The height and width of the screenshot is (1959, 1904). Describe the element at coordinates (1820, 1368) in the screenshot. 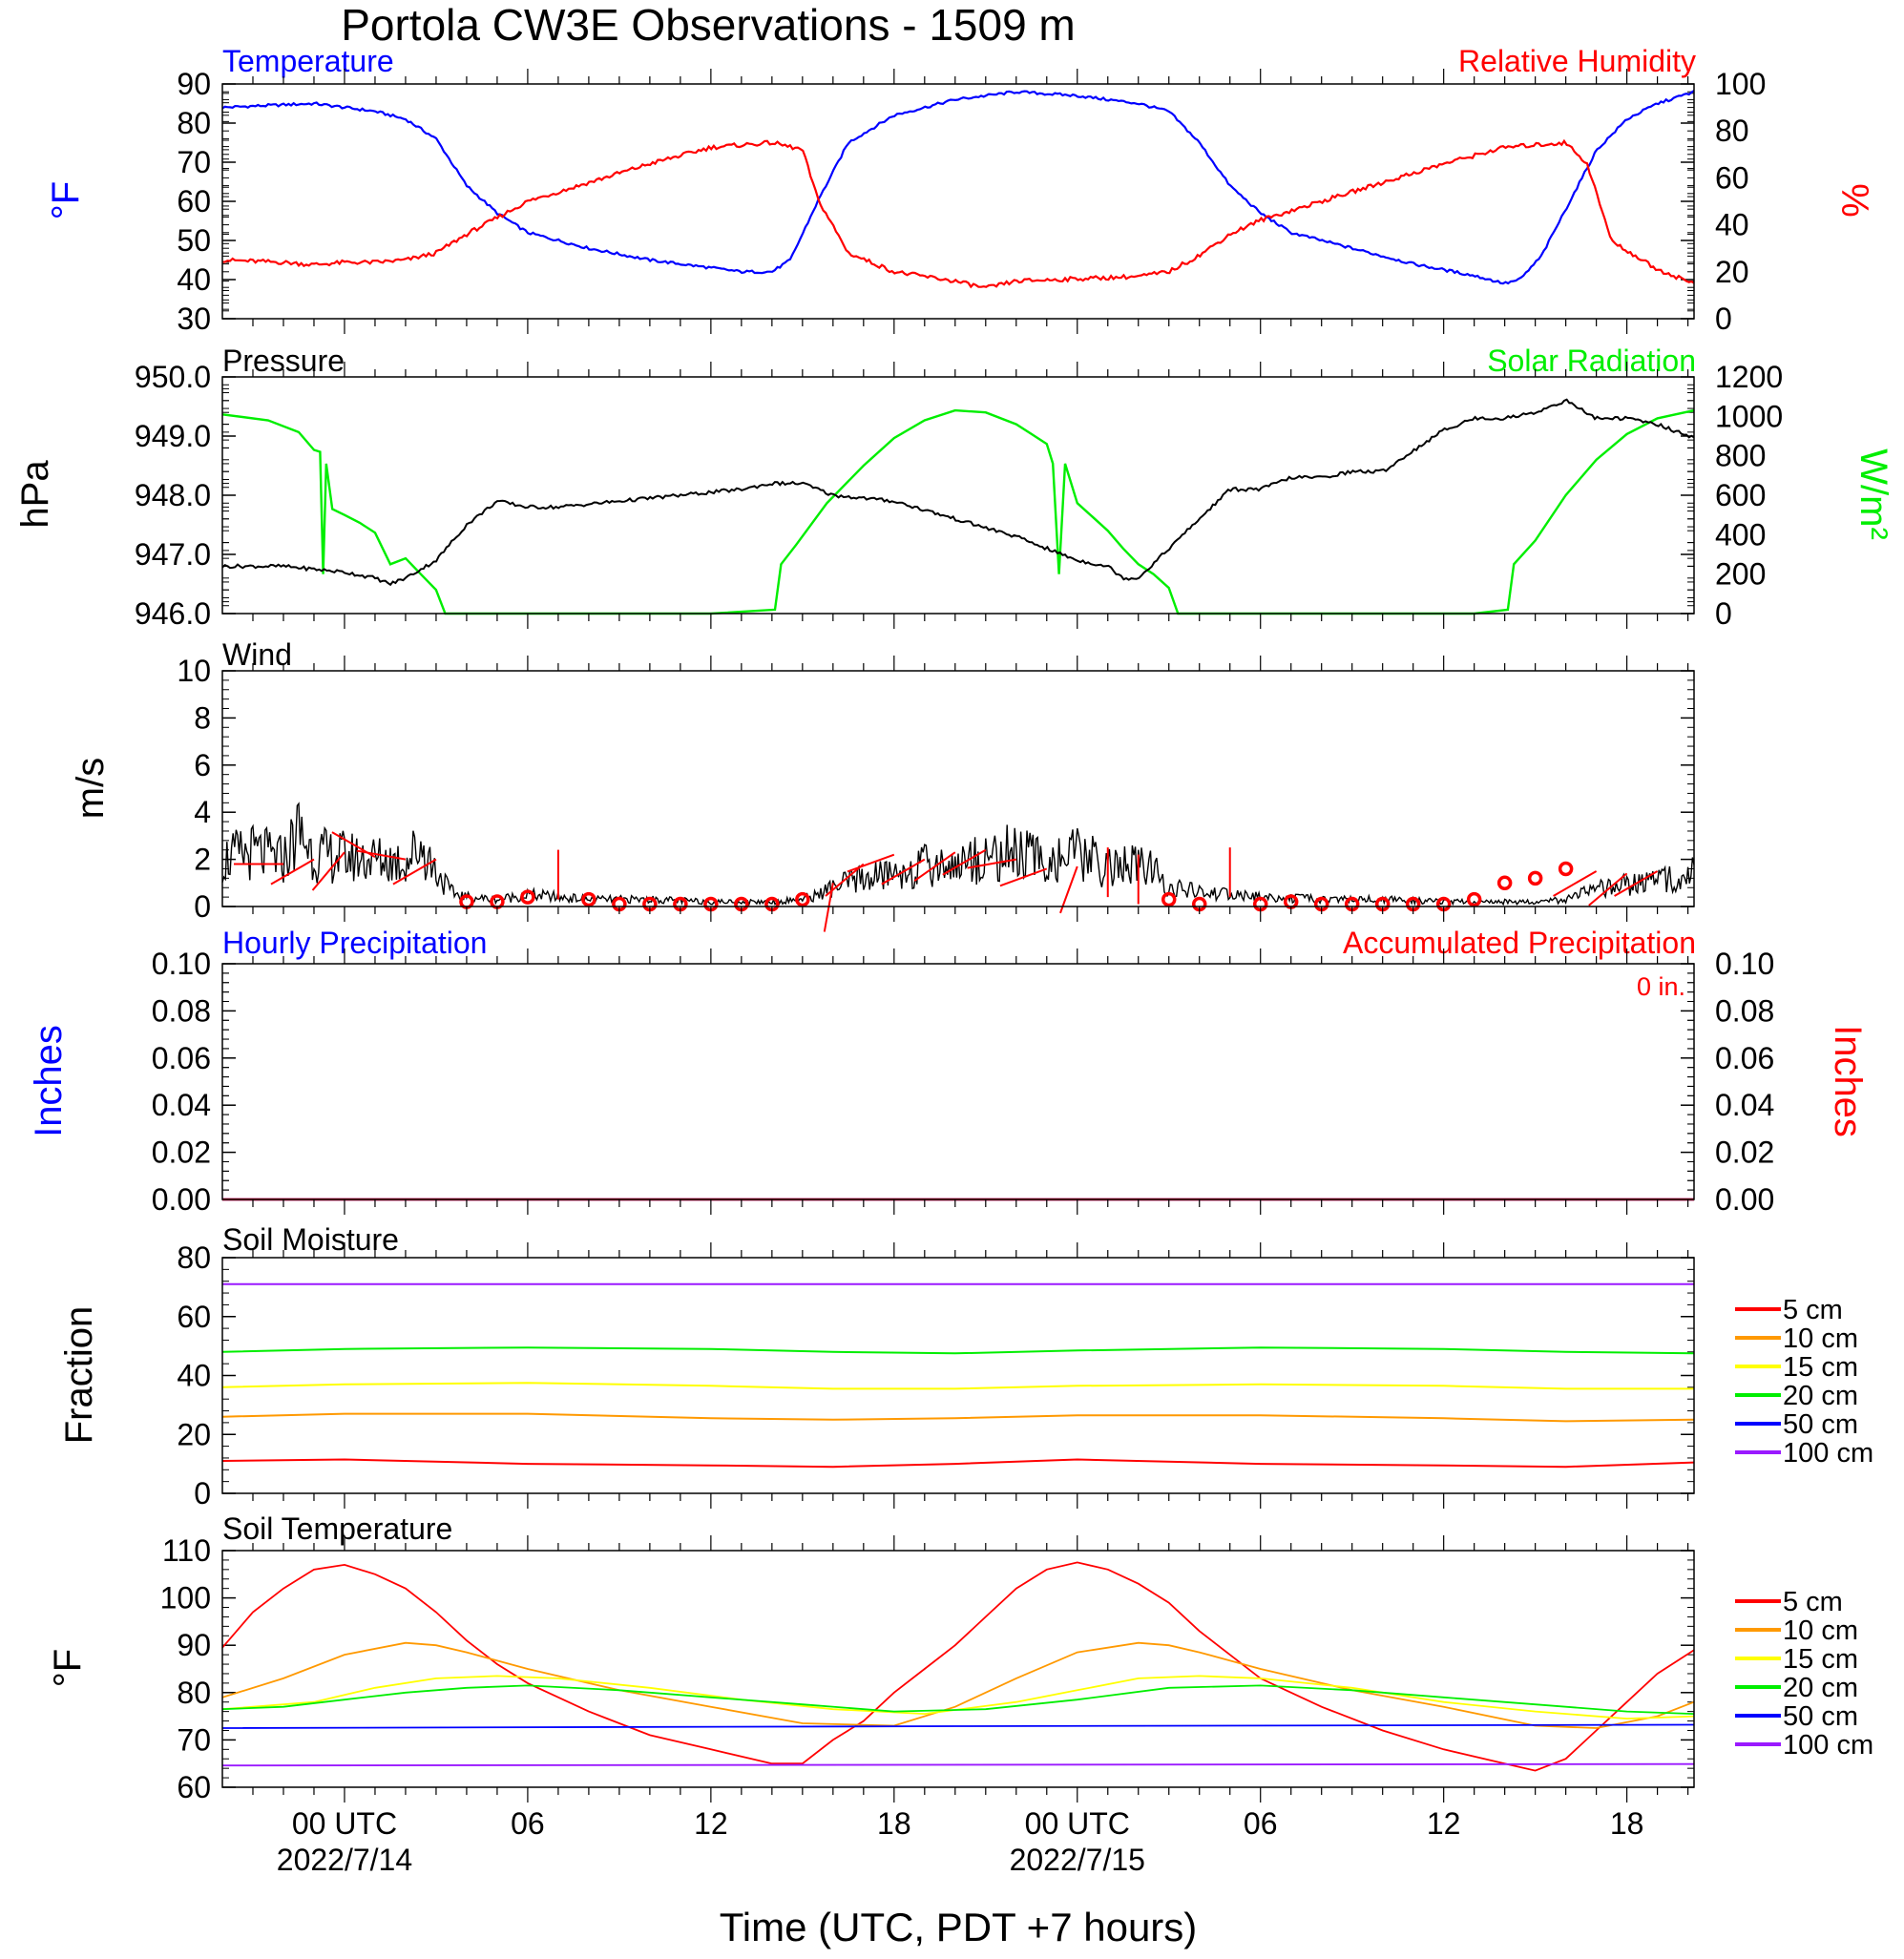

I see `legend-label: 15 cm` at that location.